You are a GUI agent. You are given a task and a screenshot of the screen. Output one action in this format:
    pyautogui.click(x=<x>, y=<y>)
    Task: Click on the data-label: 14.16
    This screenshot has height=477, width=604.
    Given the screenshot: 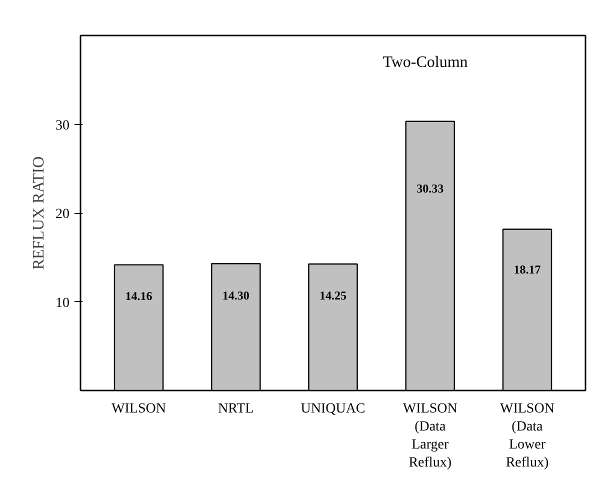 What is the action you would take?
    pyautogui.click(x=138, y=296)
    